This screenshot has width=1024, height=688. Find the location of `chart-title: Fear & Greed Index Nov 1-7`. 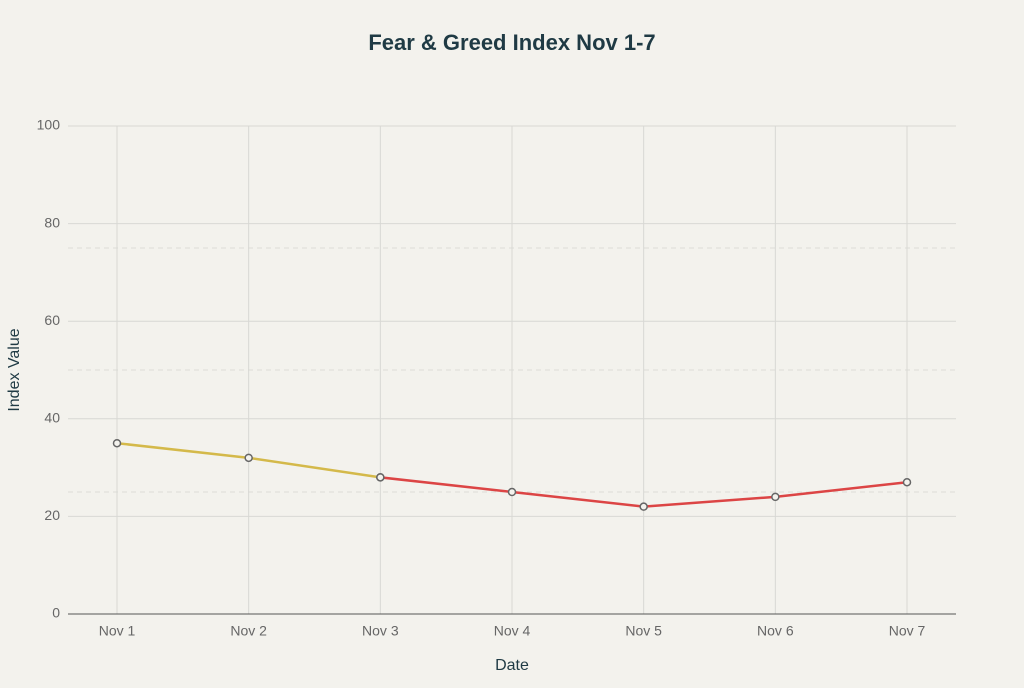

chart-title: Fear & Greed Index Nov 1-7 is located at coordinates (511, 42).